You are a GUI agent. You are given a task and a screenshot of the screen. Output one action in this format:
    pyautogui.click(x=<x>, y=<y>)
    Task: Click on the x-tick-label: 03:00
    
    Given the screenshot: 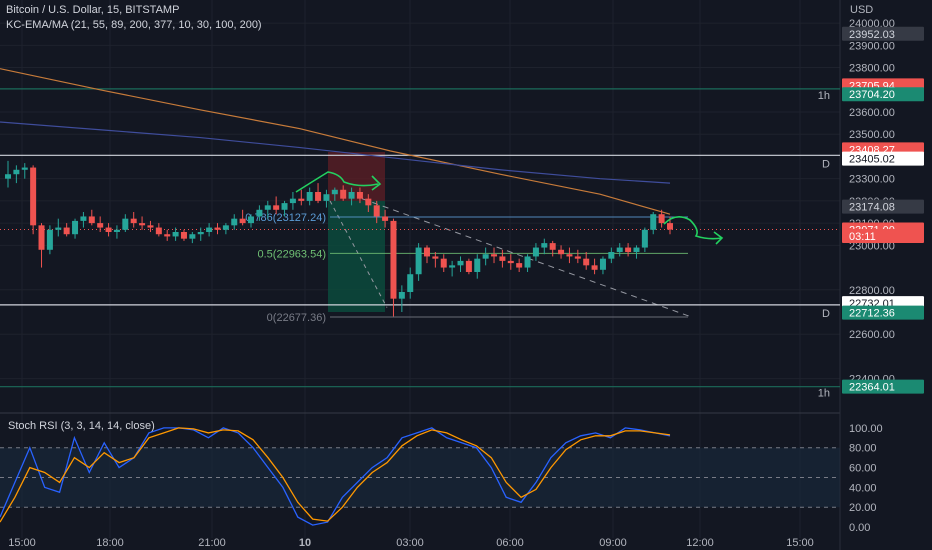 What is the action you would take?
    pyautogui.click(x=410, y=543)
    